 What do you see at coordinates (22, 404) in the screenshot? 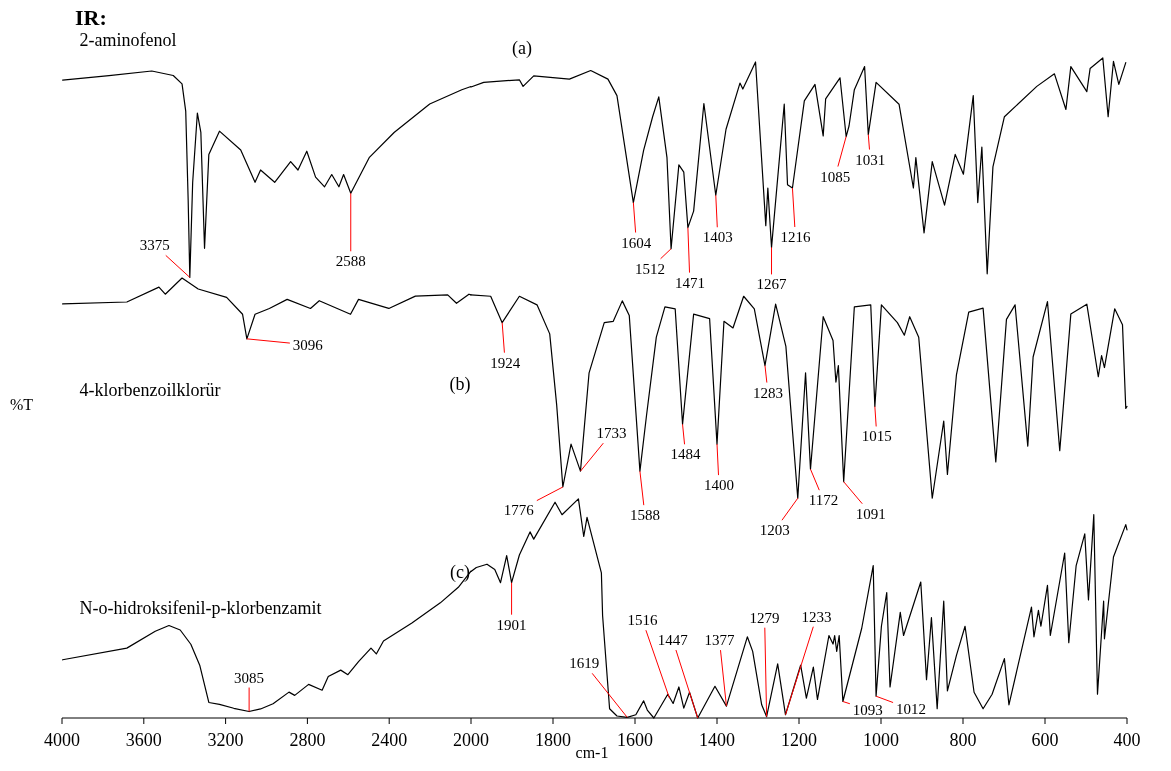
I see `y-axis-title: %T` at bounding box center [22, 404].